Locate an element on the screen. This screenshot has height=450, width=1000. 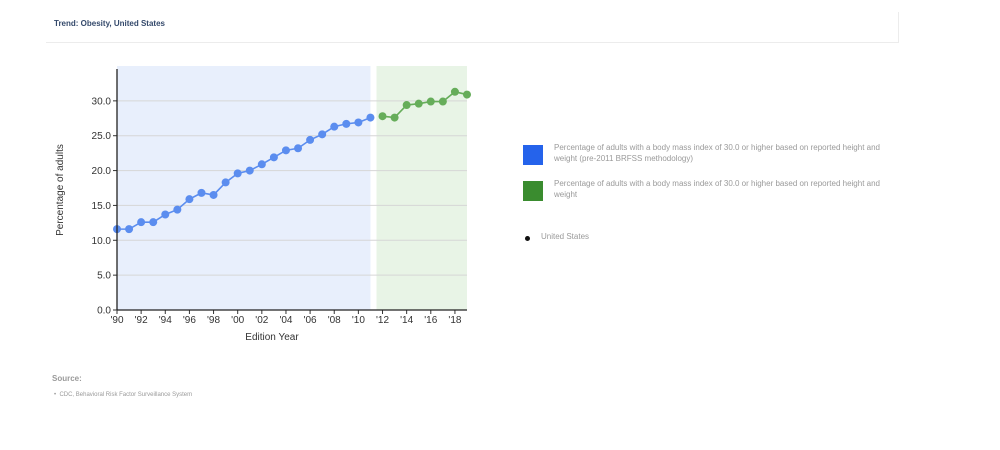
data-point-1999 is located at coordinates (225, 182).